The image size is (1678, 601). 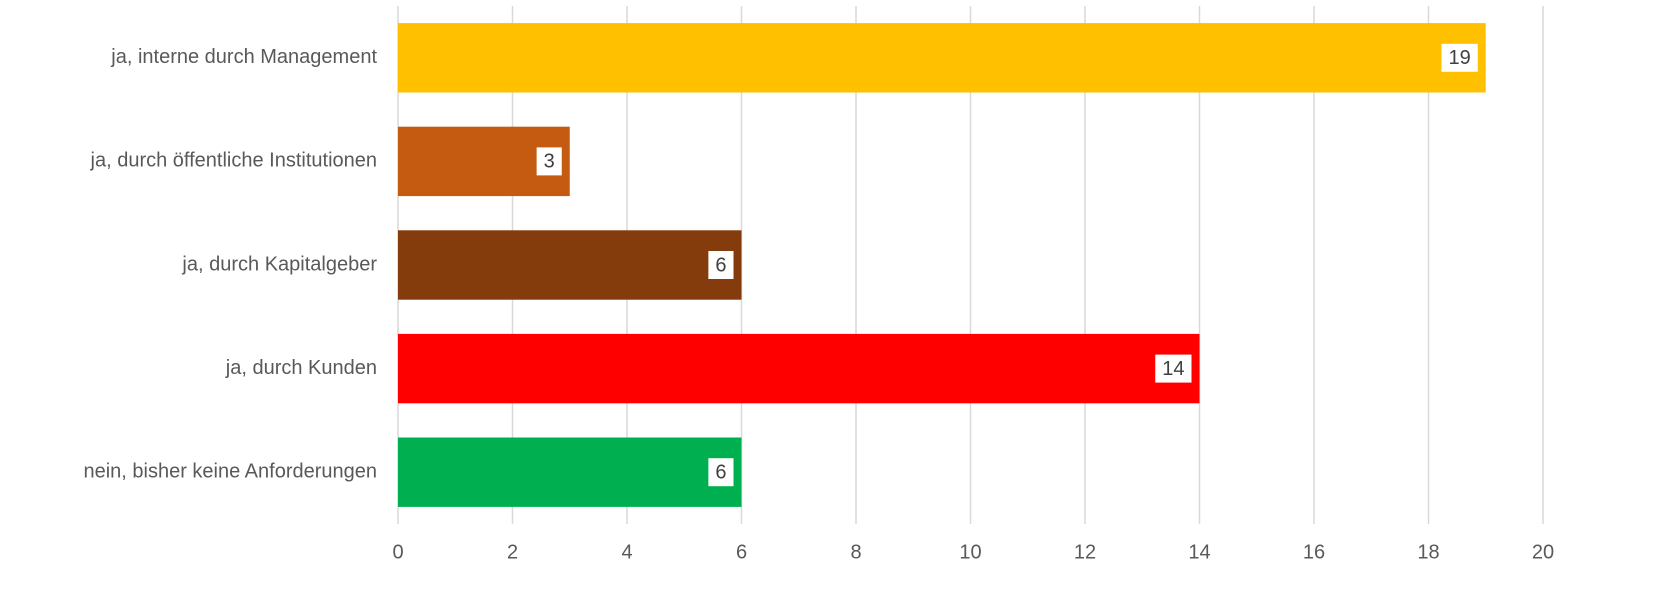 I want to click on data-label: 14, so click(x=1173, y=369).